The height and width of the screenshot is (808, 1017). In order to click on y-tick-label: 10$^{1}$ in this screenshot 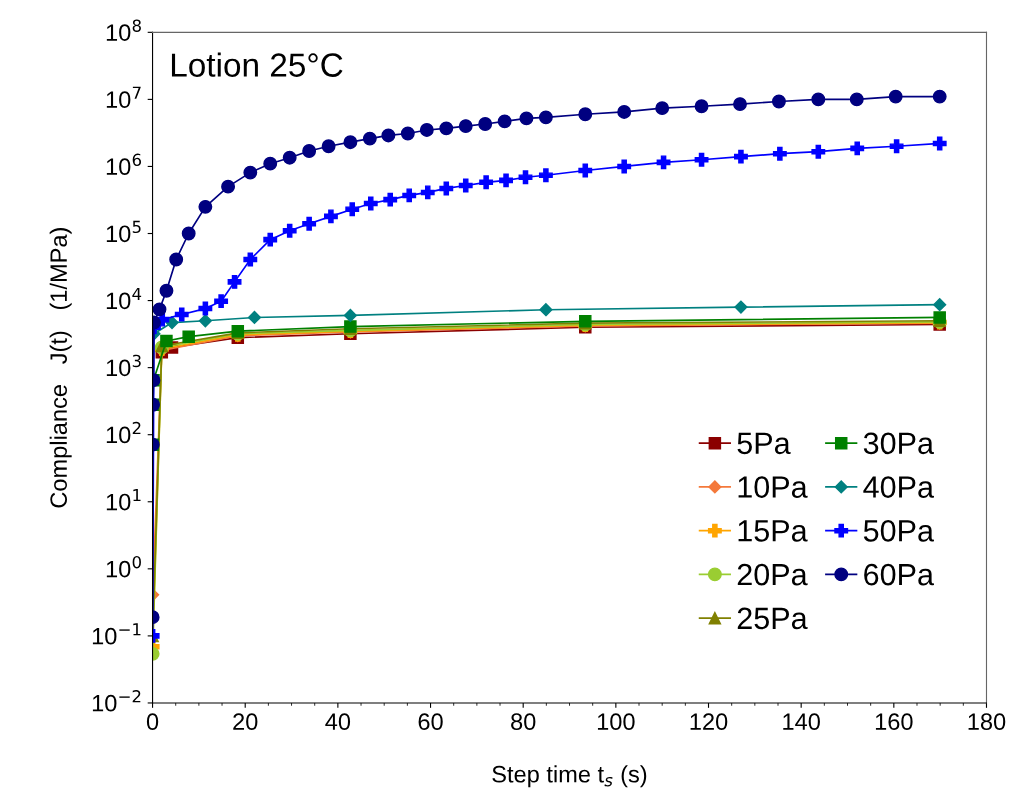, I will do `click(123, 500)`.